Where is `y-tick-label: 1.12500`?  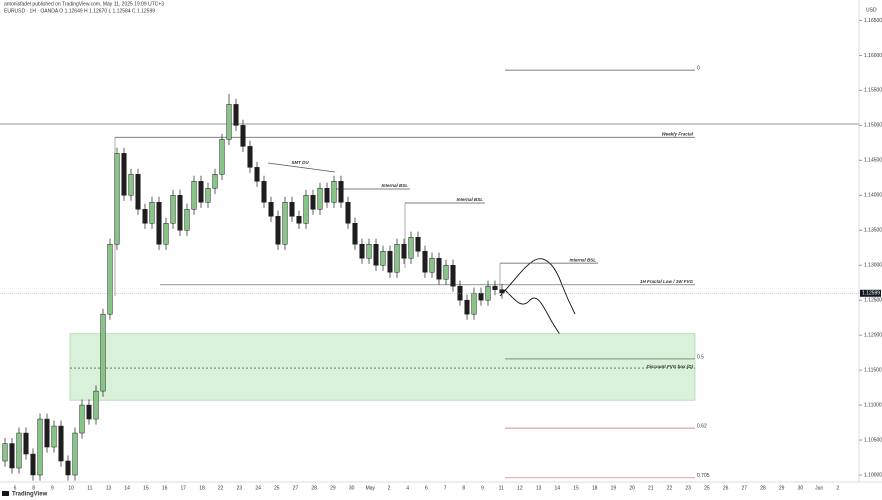
y-tick-label: 1.12500 is located at coordinates (873, 301).